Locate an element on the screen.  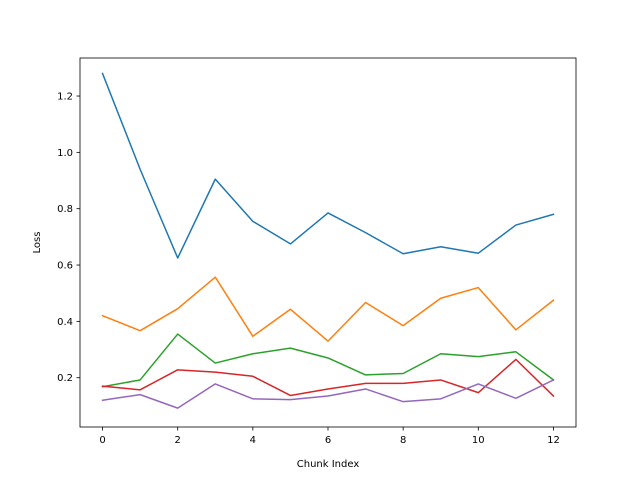
x-tick-label: 10 is located at coordinates (478, 440).